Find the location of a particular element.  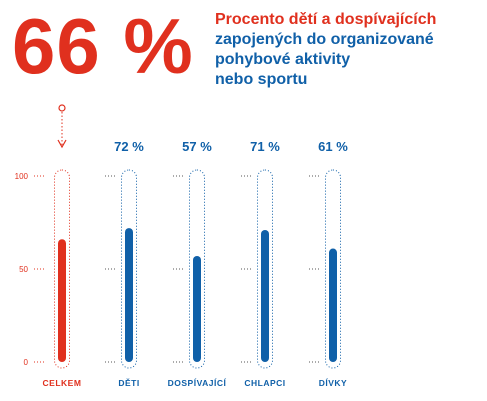

headline-line-3: pohybové aktivity is located at coordinates (283, 59).